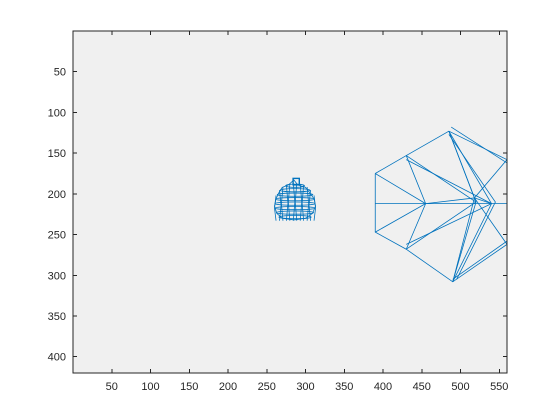 This screenshot has height=420, width=560. What do you see at coordinates (57, 358) in the screenshot?
I see `y-tick-label: 400` at bounding box center [57, 358].